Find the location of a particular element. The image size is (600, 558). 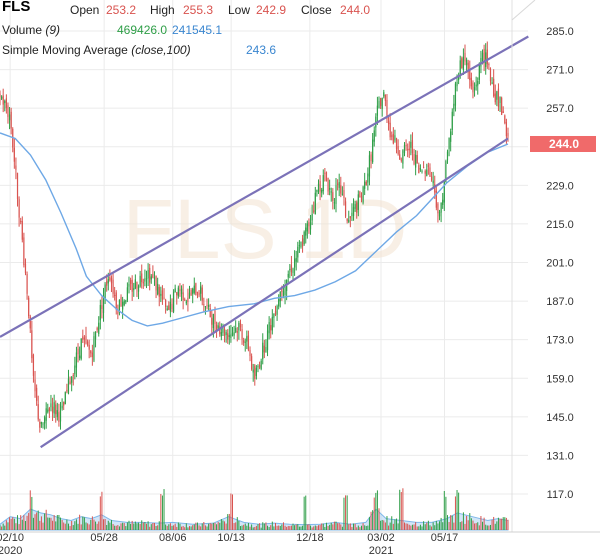

close-label: Close is located at coordinates (316, 10).